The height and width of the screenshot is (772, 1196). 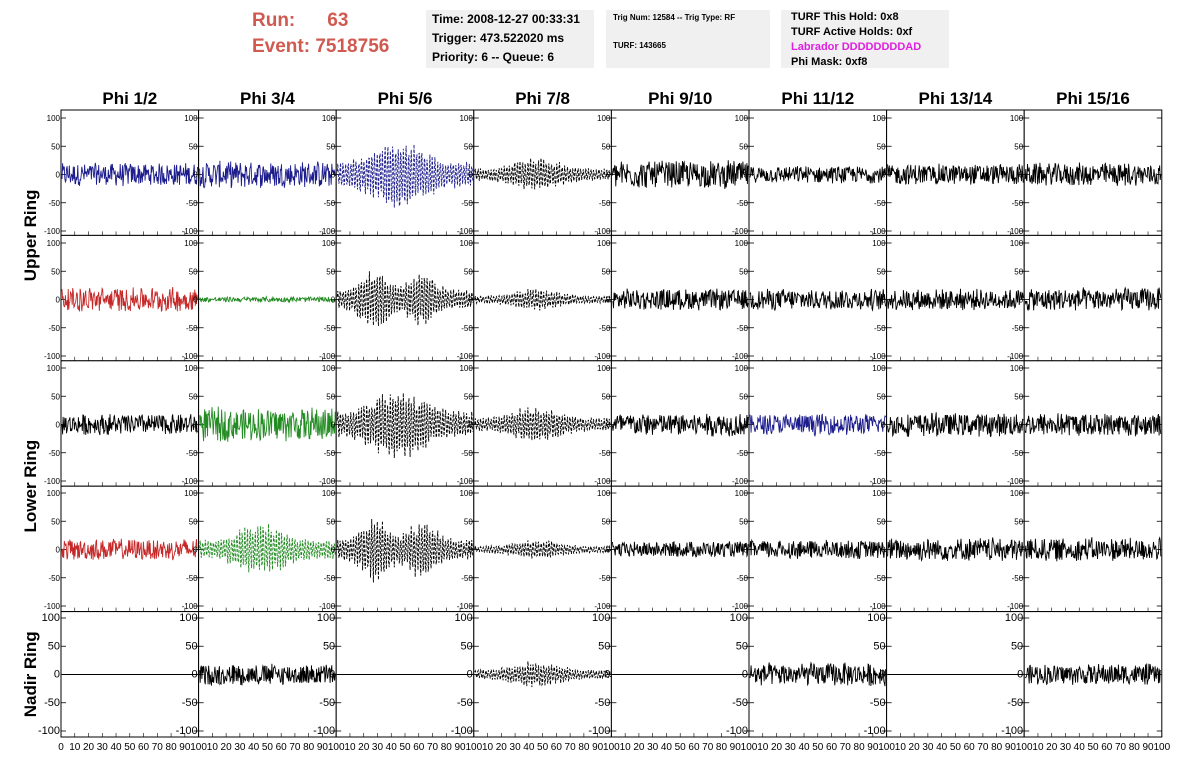 What do you see at coordinates (281, 46) in the screenshot?
I see `event-label: Event:` at bounding box center [281, 46].